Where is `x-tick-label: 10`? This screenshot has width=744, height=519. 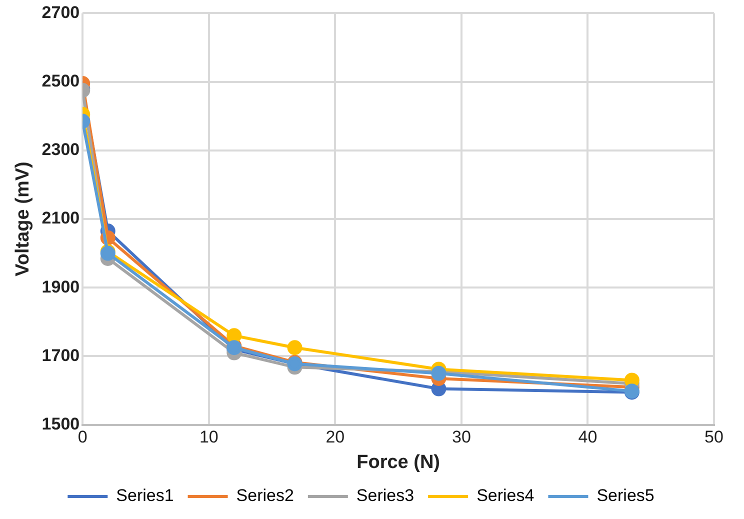
x-tick-label: 10 is located at coordinates (208, 437).